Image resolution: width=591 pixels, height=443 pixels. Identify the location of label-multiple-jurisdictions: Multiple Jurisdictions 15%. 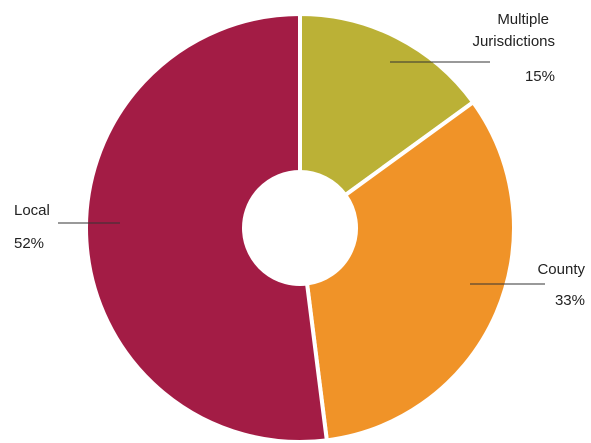
(472, 48).